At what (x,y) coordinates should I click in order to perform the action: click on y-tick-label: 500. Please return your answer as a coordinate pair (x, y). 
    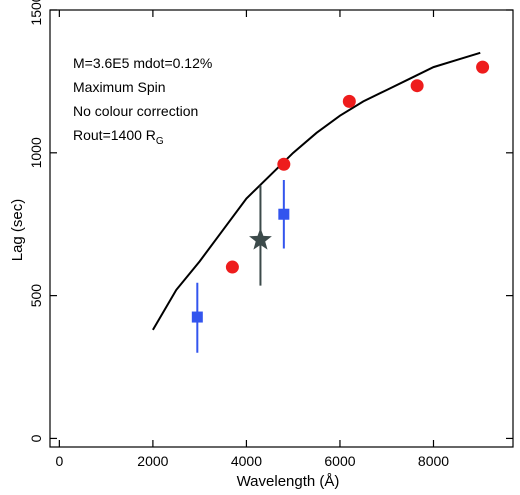
    Looking at the image, I should click on (36, 296).